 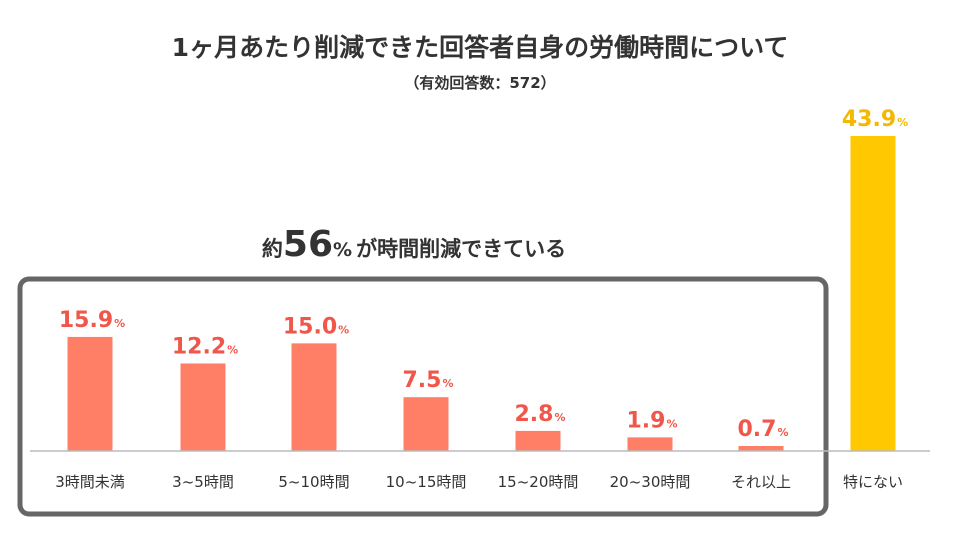 I want to click on data-label-8: 43.9%, so click(x=875, y=119).